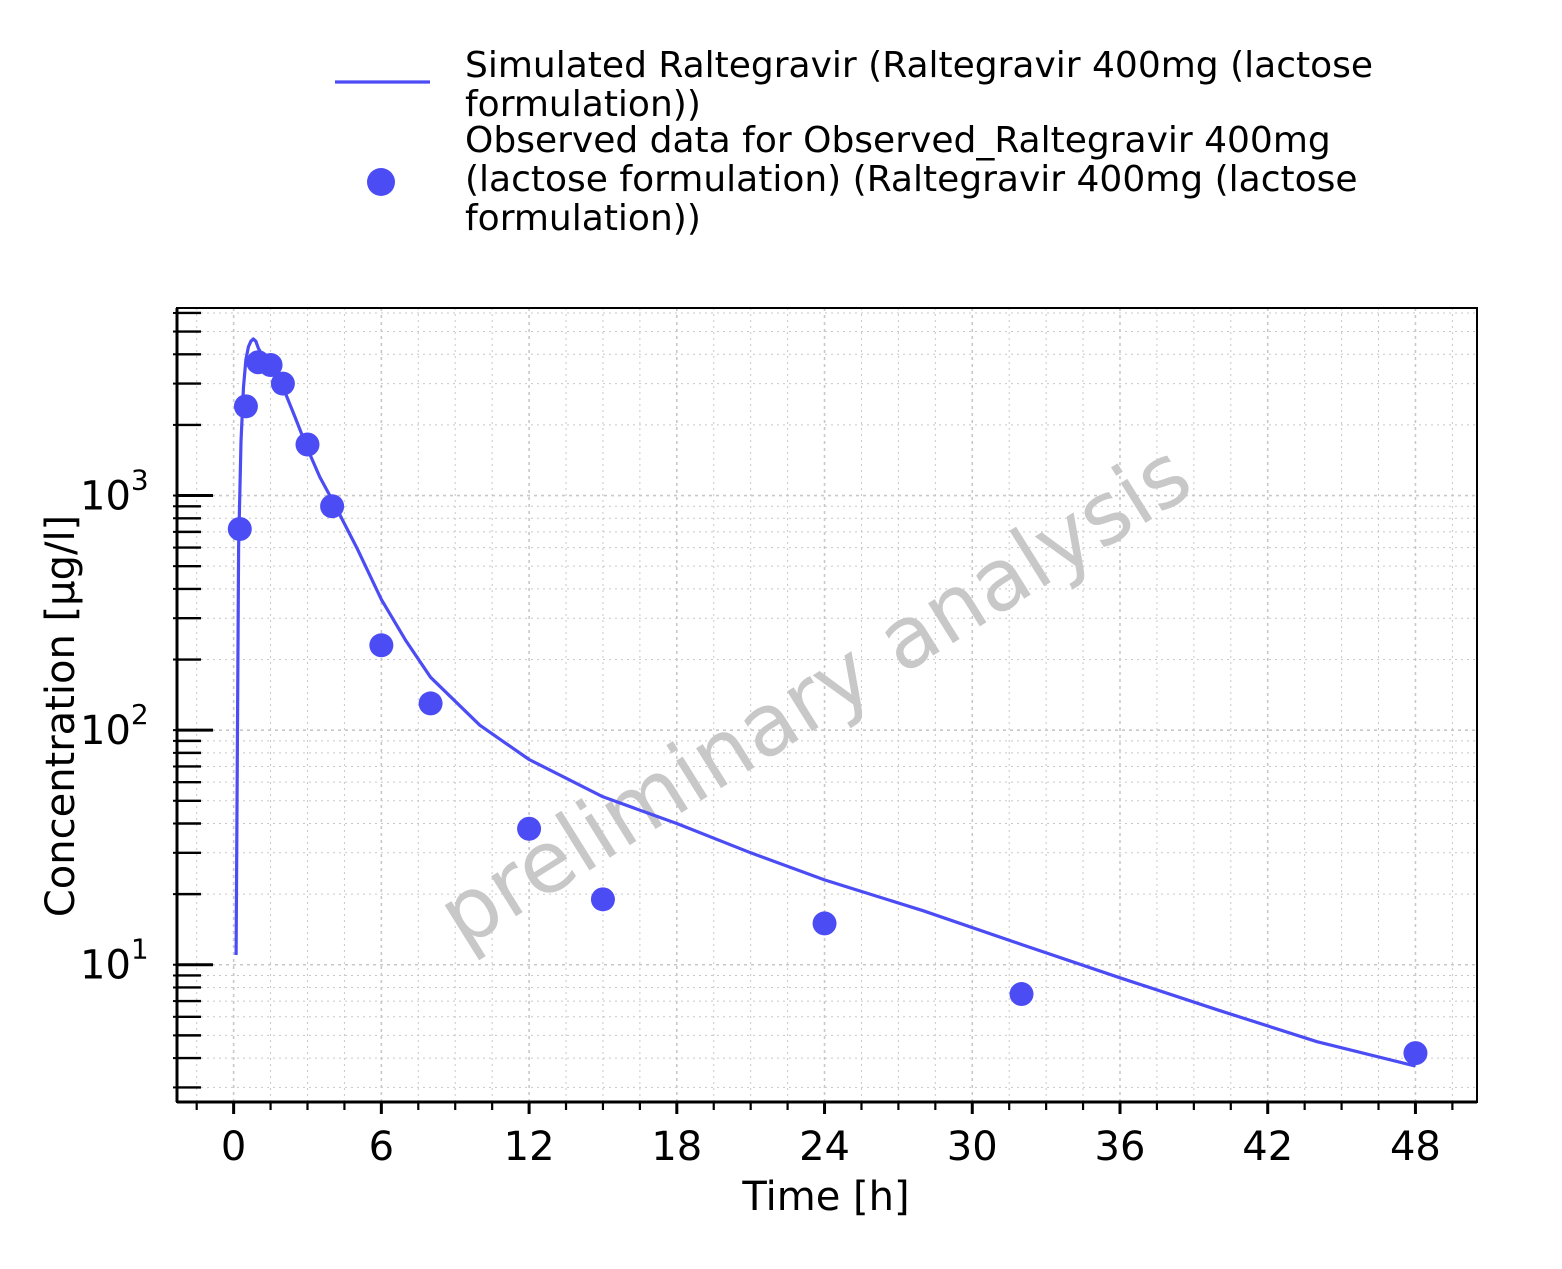 The width and height of the screenshot is (1562, 1269). What do you see at coordinates (381, 182) in the screenshot?
I see `legend-dot-marker` at bounding box center [381, 182].